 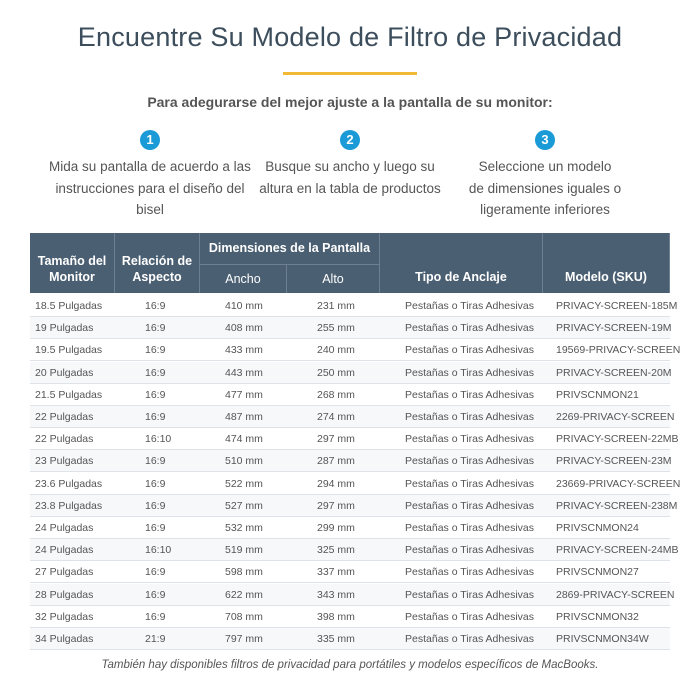 What do you see at coordinates (336, 616) in the screenshot?
I see `table-cell: 398 mm` at bounding box center [336, 616].